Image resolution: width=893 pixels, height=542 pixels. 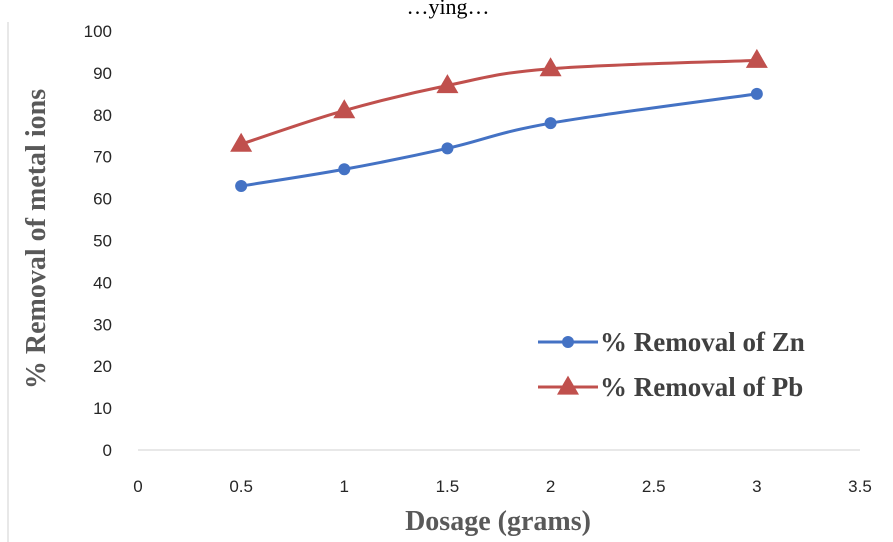 I want to click on y-tick-label: 70, so click(x=102, y=157).